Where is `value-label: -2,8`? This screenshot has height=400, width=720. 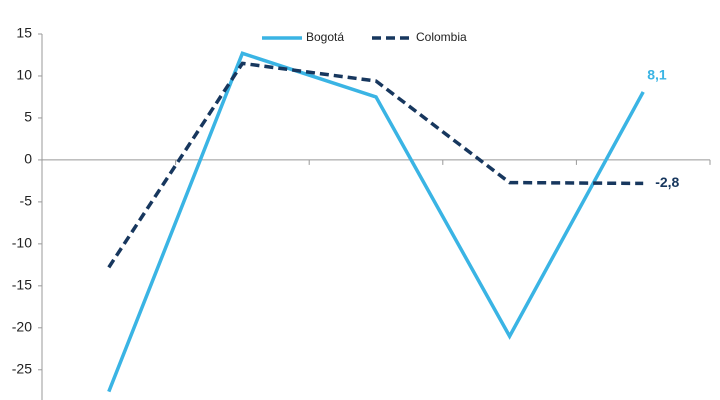 value-label: -2,8 is located at coordinates (667, 182).